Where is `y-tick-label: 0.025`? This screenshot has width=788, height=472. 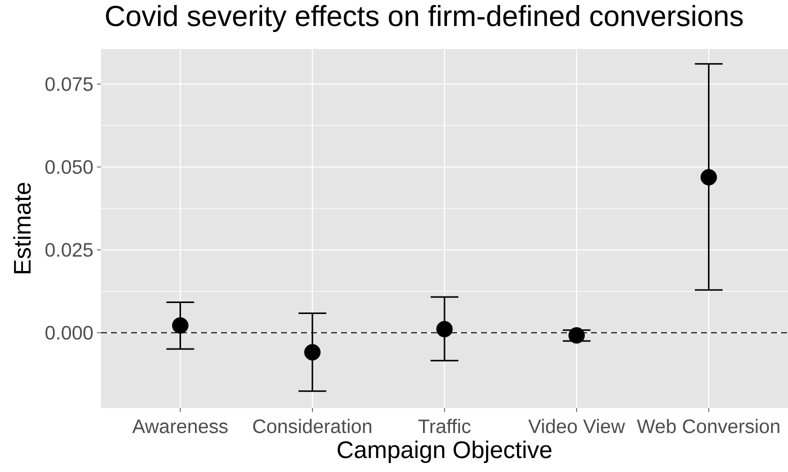
y-tick-label: 0.025 is located at coordinates (69, 249).